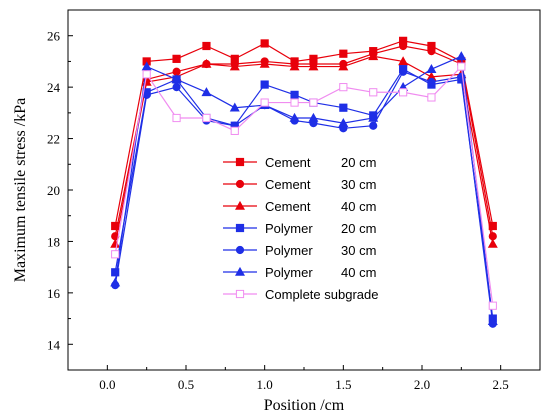 This screenshot has height=419, width=550. Describe the element at coordinates (54, 293) in the screenshot. I see `y-tick-label: 16` at that location.